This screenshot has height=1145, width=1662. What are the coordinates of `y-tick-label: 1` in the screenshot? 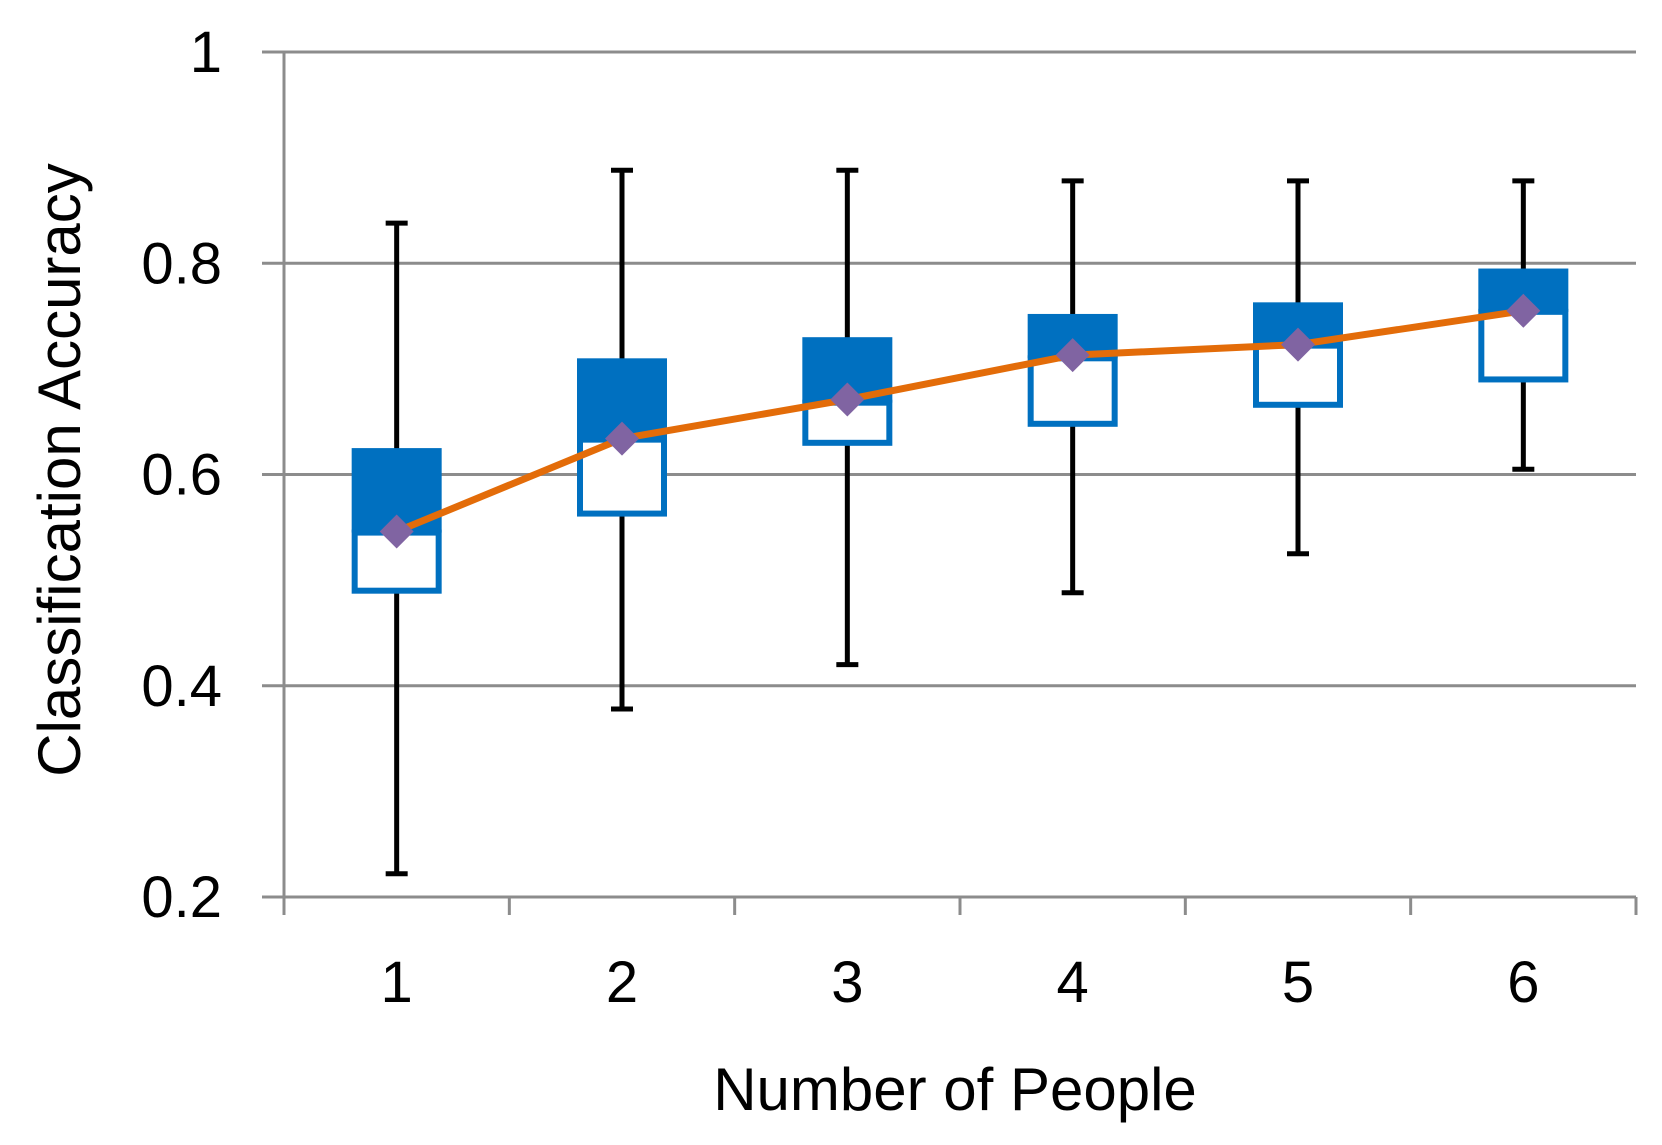 It's located at (206, 52).